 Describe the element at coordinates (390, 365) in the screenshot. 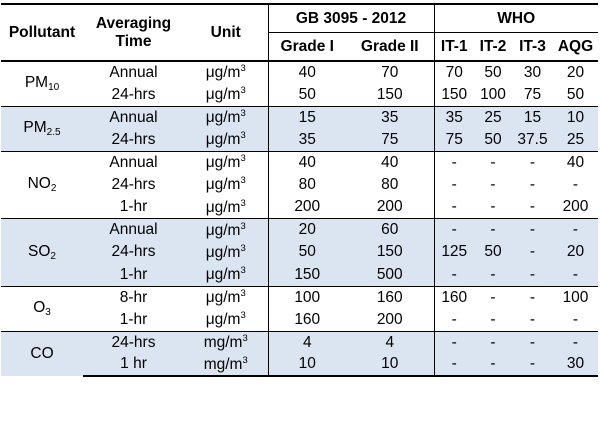

I see `grade-2-cell: 10` at that location.